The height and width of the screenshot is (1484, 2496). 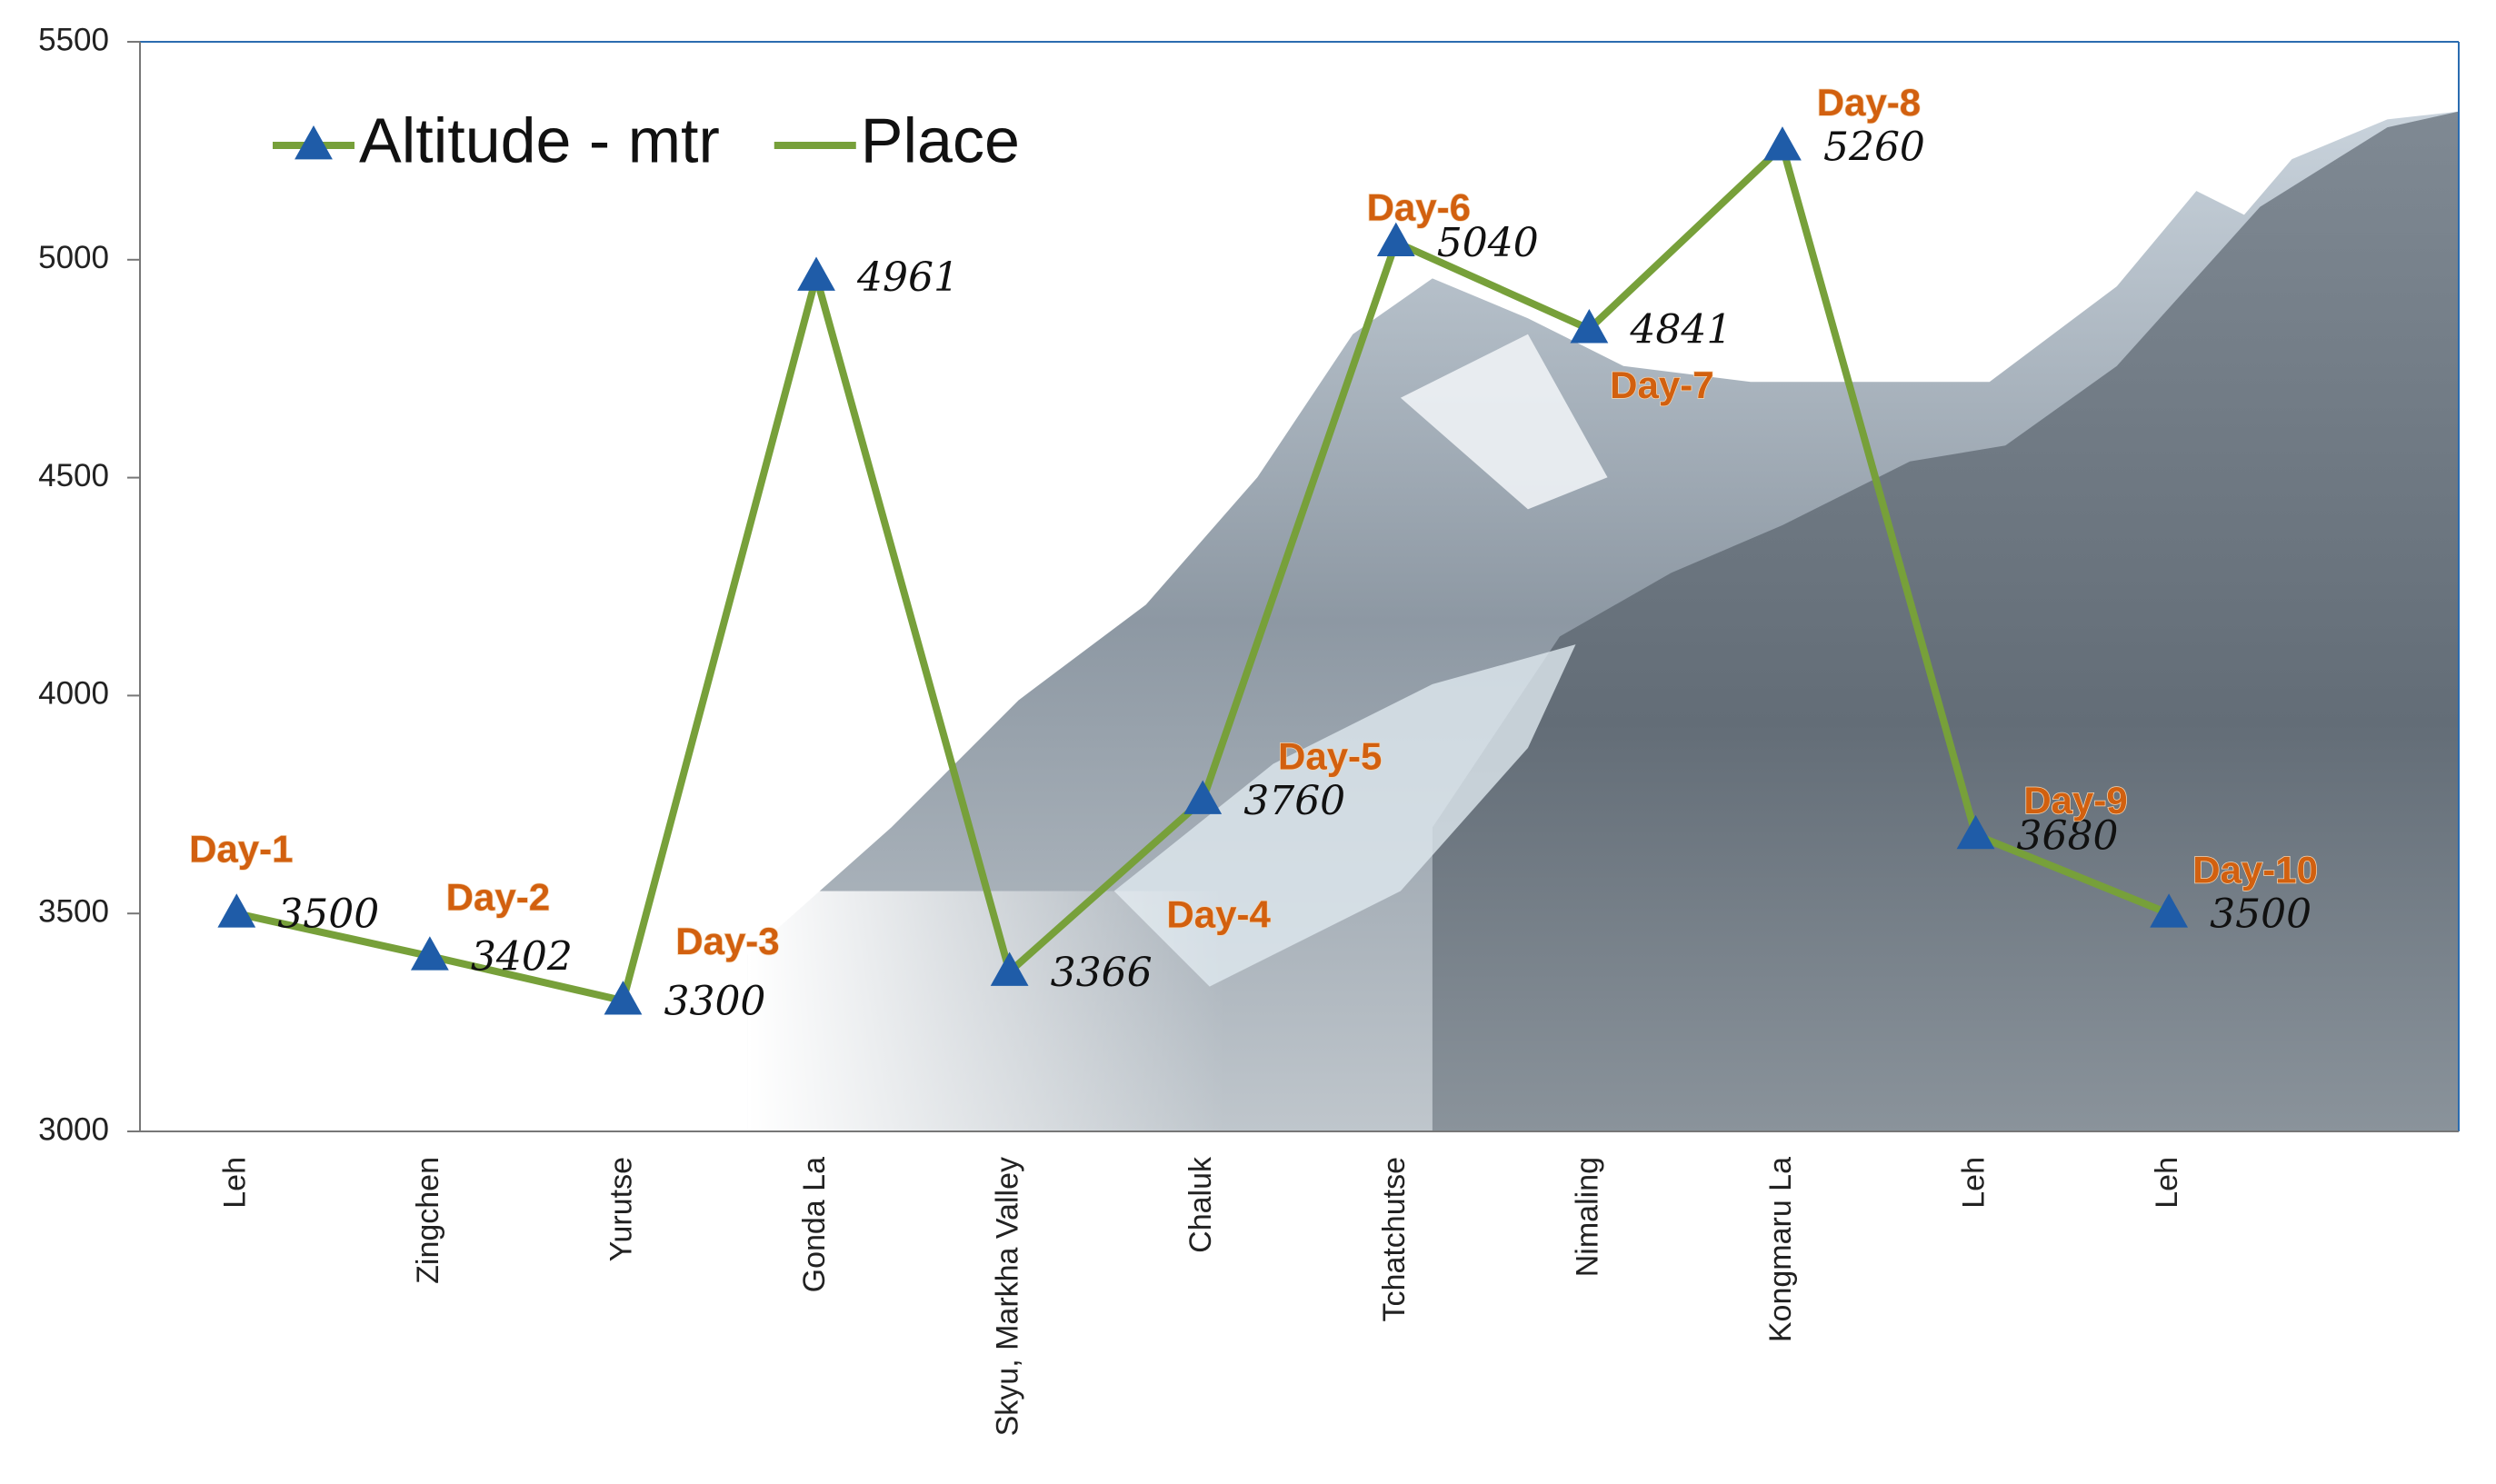 What do you see at coordinates (1008, 1296) in the screenshot?
I see `x-tick-label: Skyu, Markha Valley` at bounding box center [1008, 1296].